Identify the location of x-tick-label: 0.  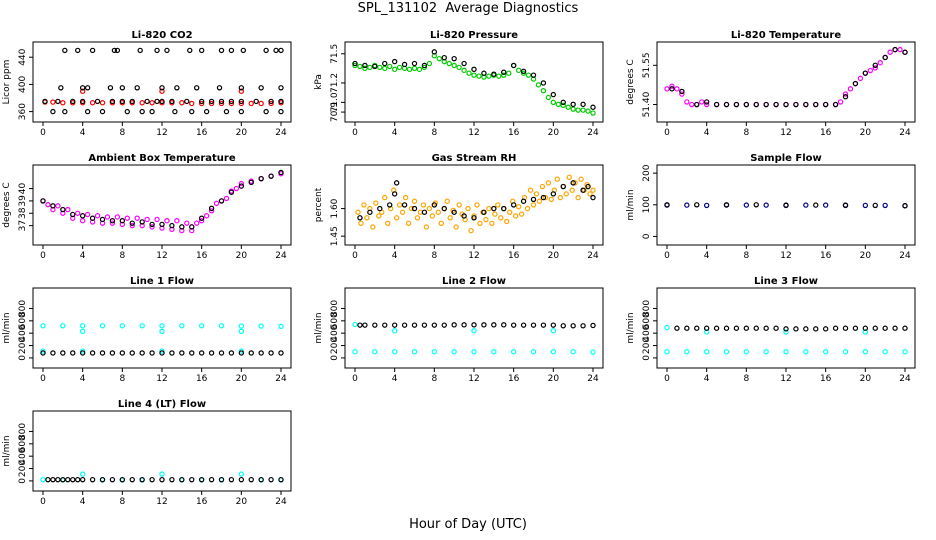
(667, 133).